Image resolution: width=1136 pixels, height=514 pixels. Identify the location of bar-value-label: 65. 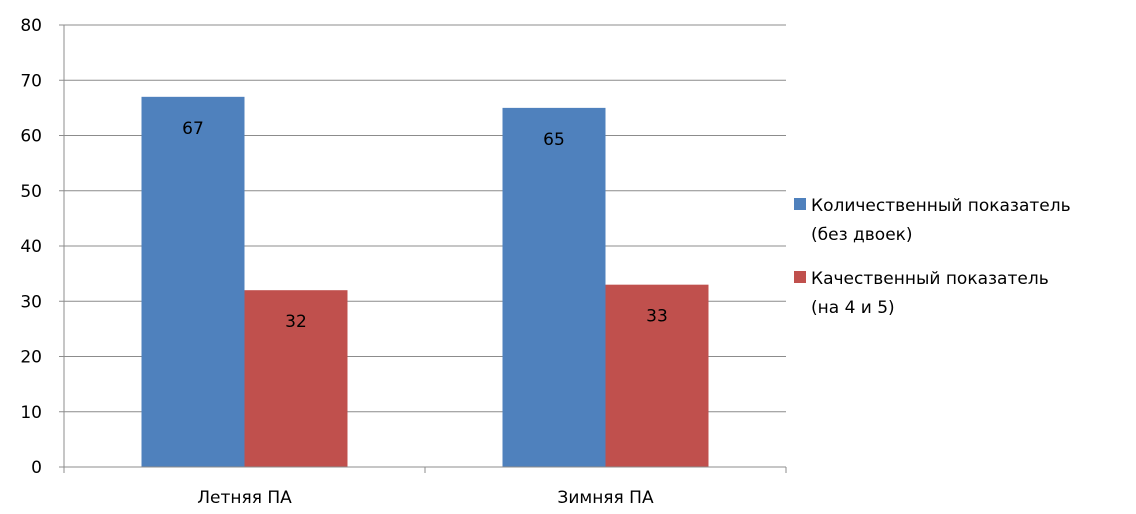
(554, 140).